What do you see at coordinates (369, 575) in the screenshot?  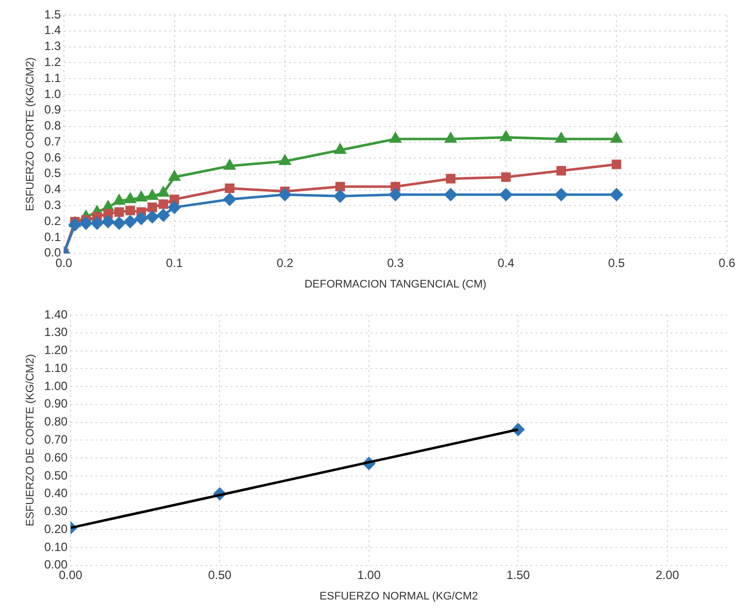 I see `x-tick-label: 1.00` at bounding box center [369, 575].